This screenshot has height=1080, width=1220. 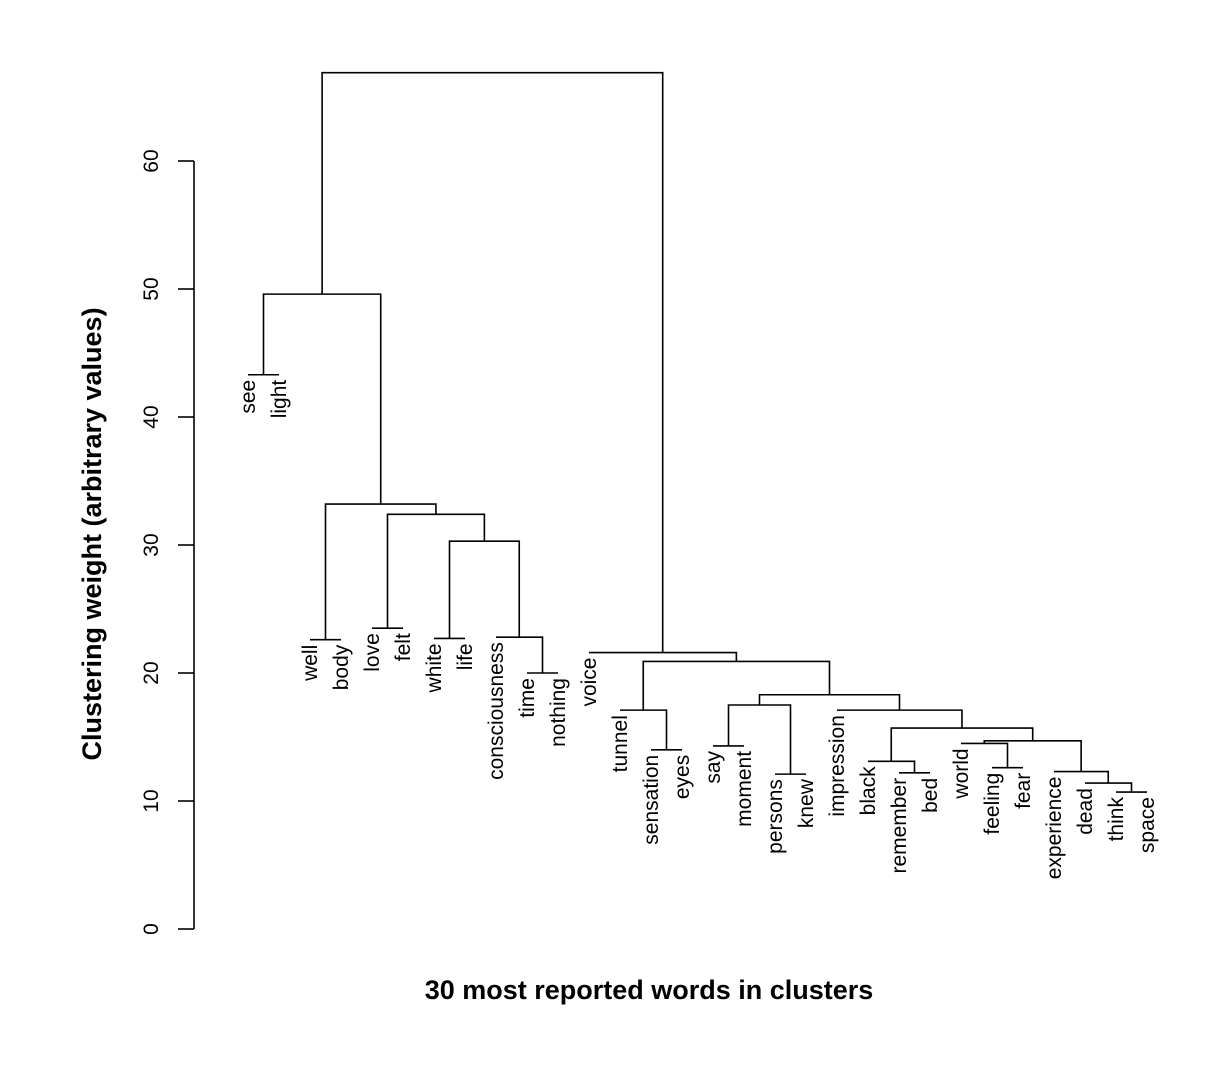 I want to click on leaf-label: nothing, so click(x=558, y=712).